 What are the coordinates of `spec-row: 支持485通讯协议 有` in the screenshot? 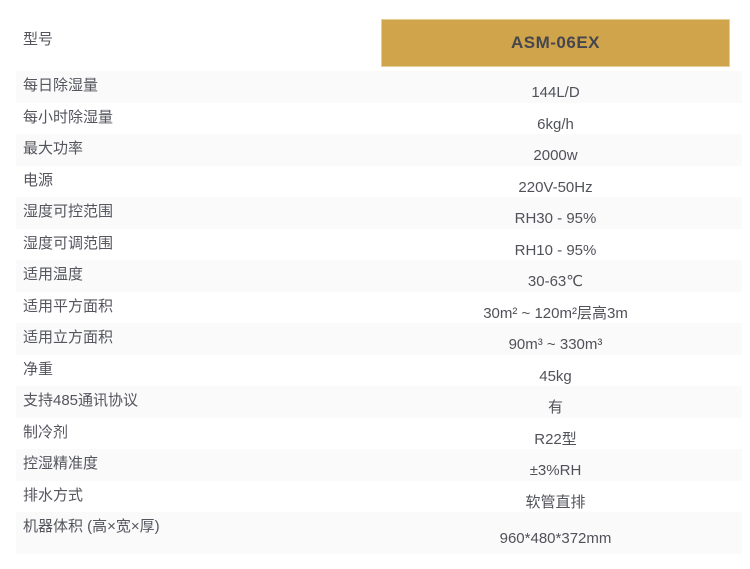 It's located at (379, 402).